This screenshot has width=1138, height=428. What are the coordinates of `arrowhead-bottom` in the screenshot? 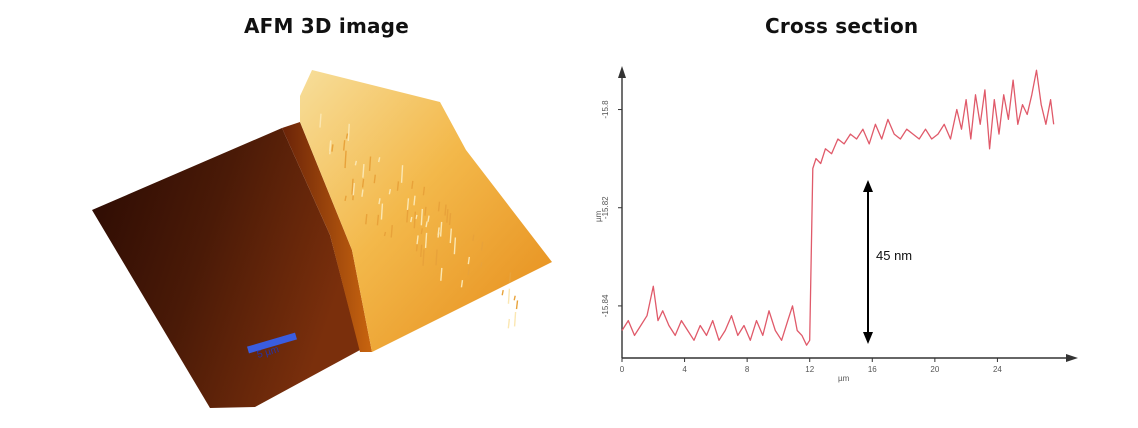 It's located at (868, 338).